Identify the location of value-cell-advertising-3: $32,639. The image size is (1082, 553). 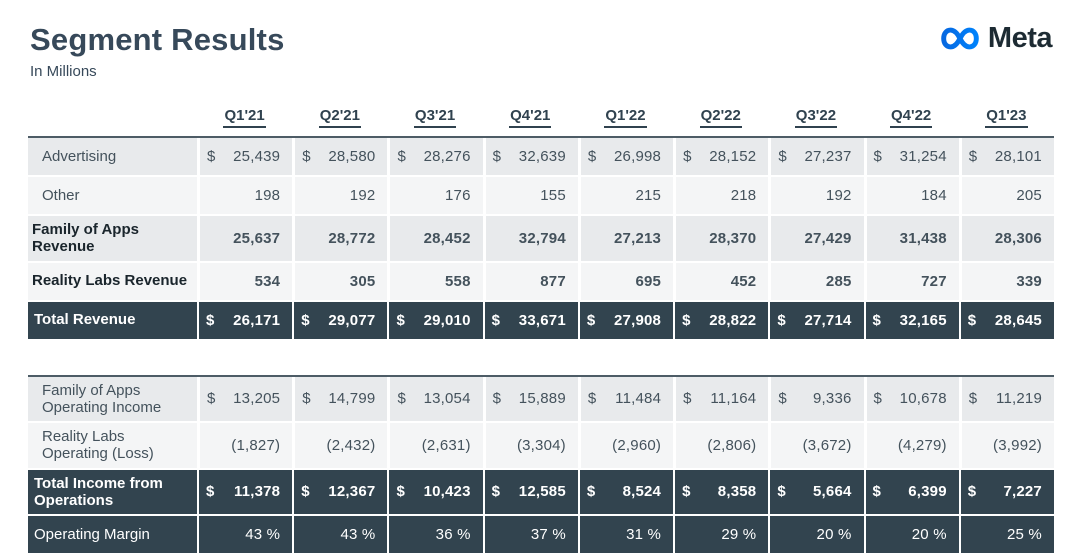
(530, 156).